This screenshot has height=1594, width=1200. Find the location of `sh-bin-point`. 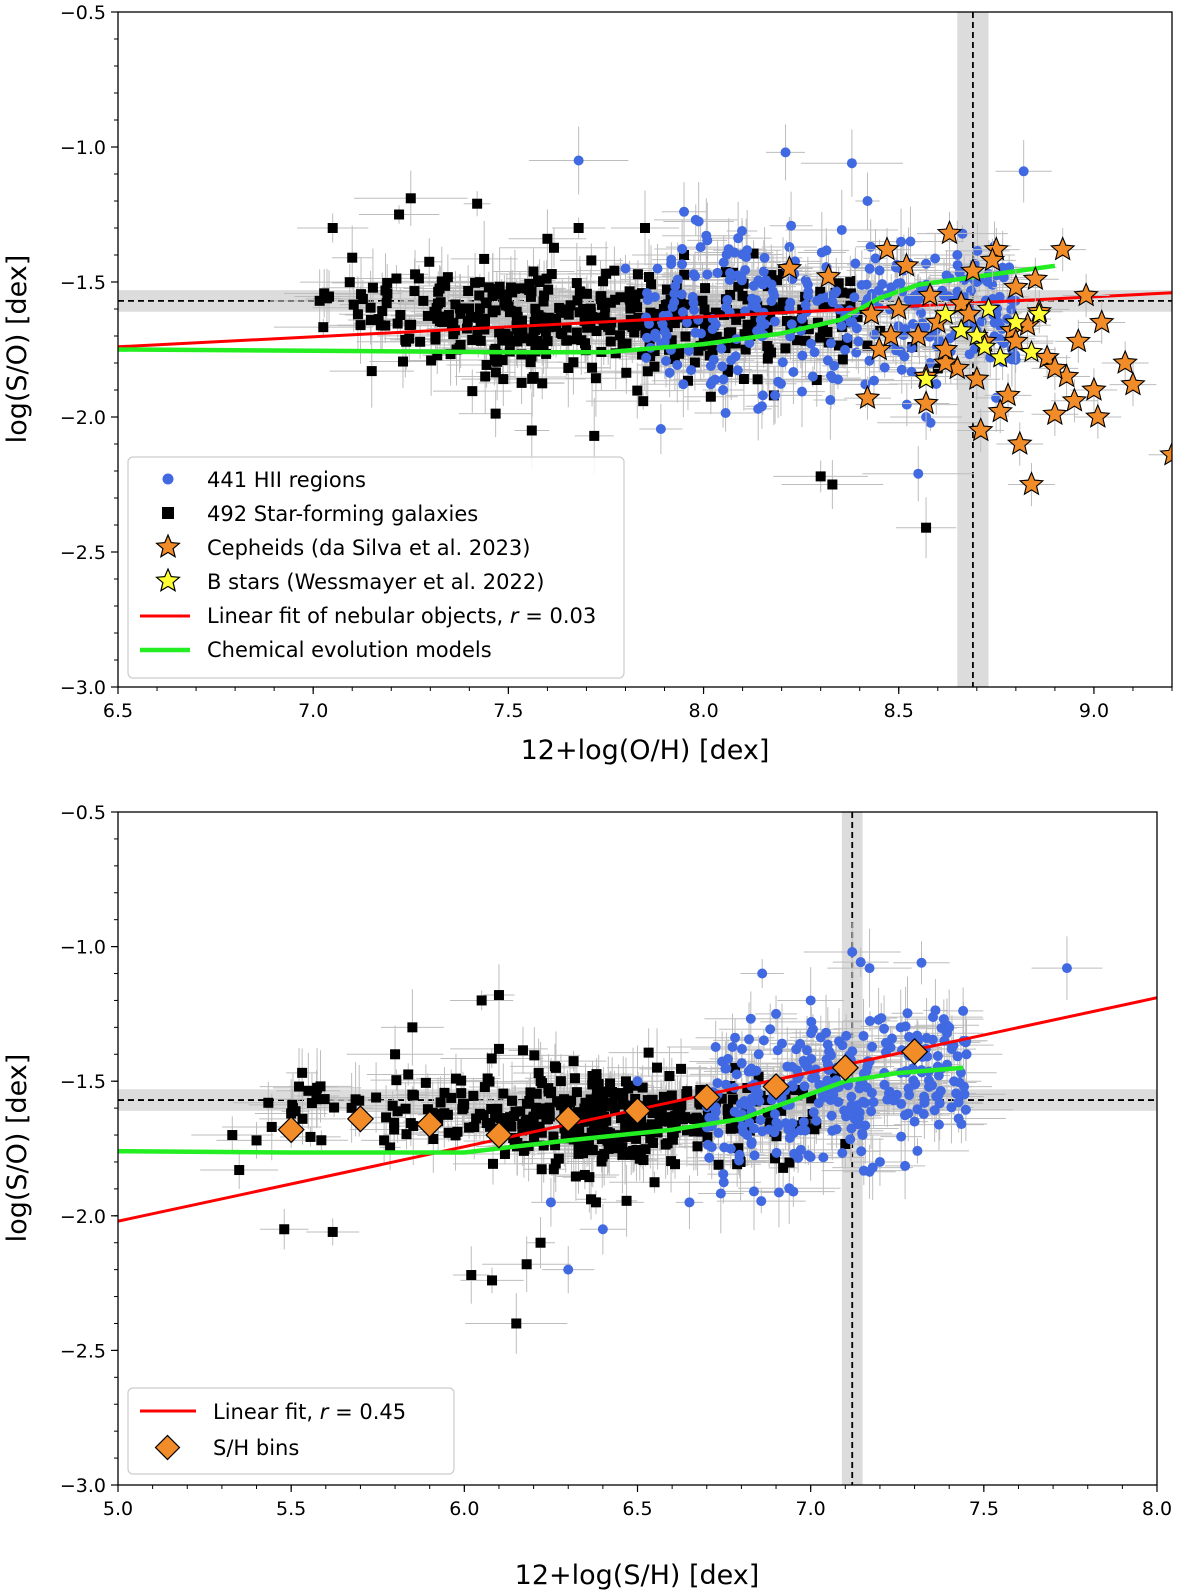

sh-bin-point is located at coordinates (360, 1119).